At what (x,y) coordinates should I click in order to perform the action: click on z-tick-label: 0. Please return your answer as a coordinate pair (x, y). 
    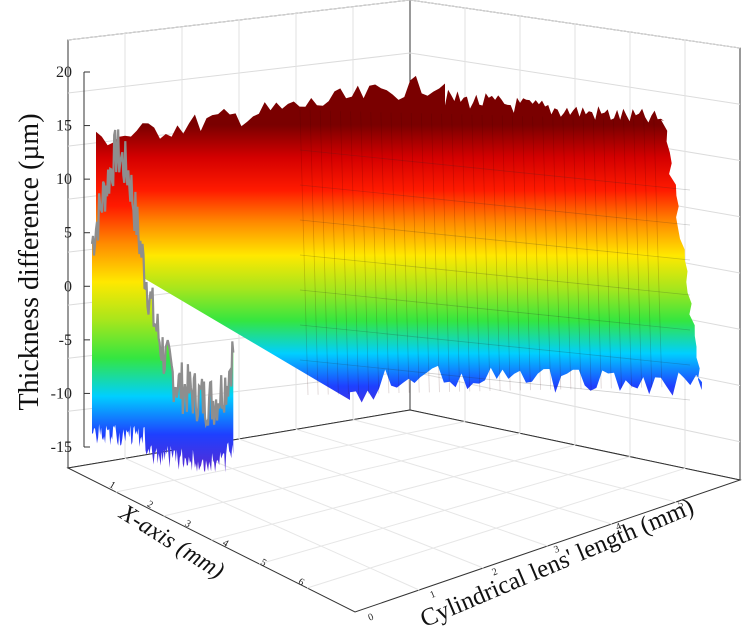
    Looking at the image, I should click on (68, 286).